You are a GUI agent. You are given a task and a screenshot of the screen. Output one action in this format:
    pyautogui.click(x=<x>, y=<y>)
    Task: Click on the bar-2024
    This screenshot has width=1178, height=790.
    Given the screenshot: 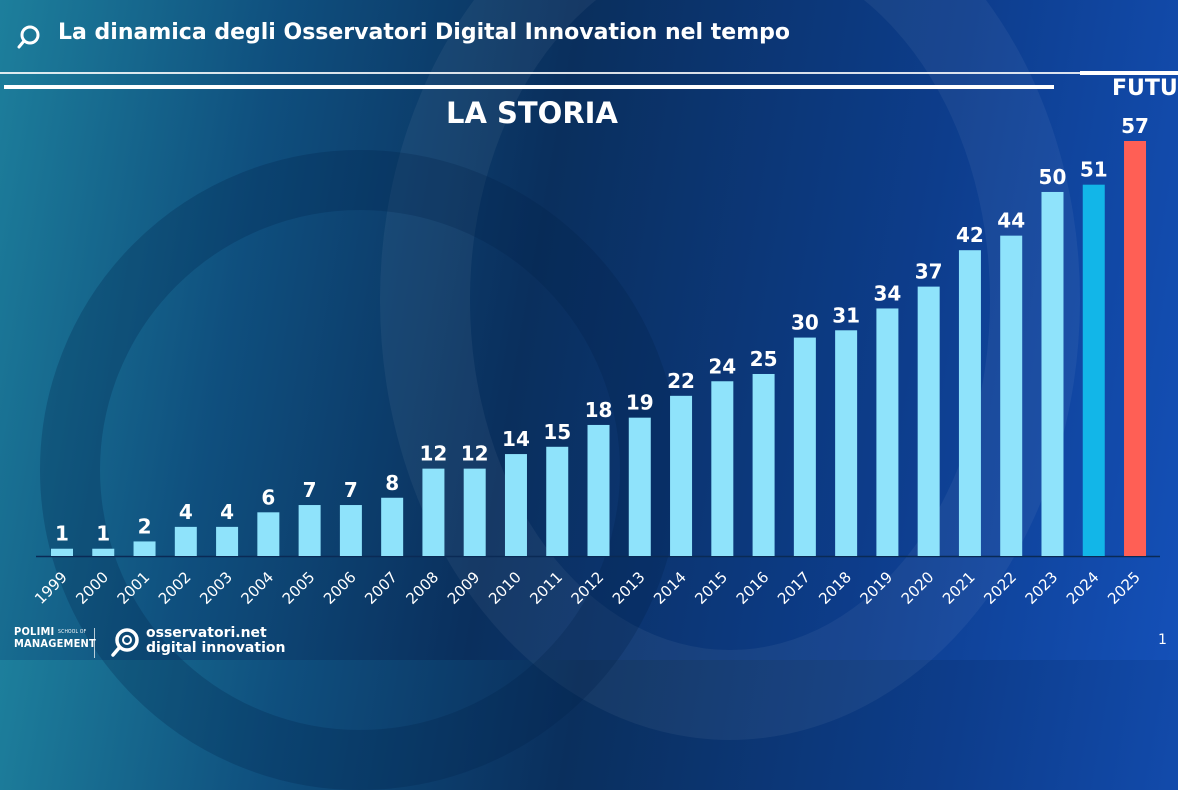 What is the action you would take?
    pyautogui.click(x=1093, y=370)
    